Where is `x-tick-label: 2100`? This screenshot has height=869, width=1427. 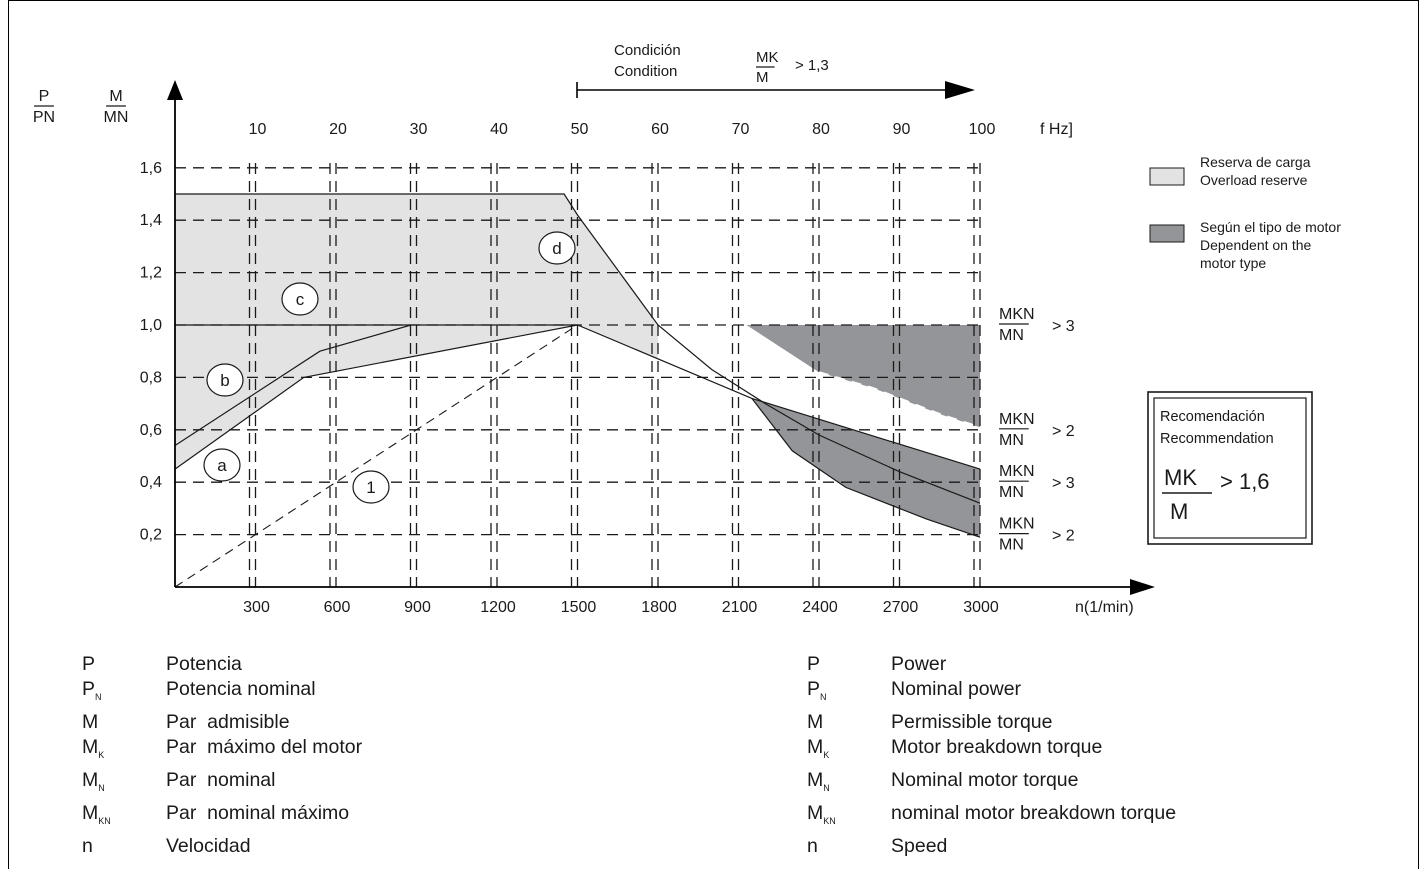 x-tick-label: 2100 is located at coordinates (740, 607).